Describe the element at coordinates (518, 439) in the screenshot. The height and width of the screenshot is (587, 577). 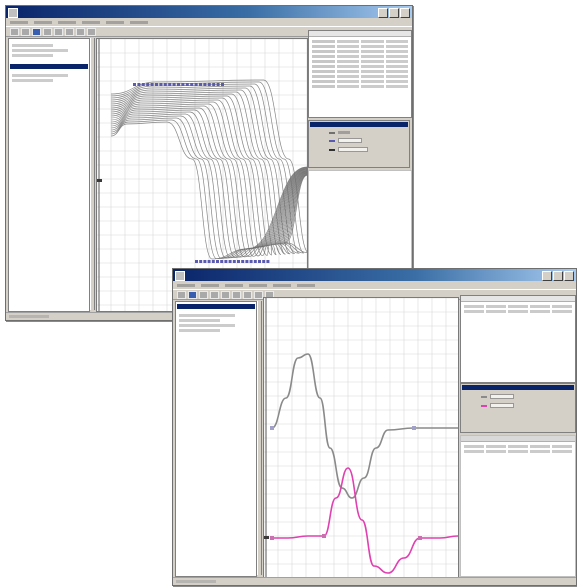
I see `table-header` at that location.